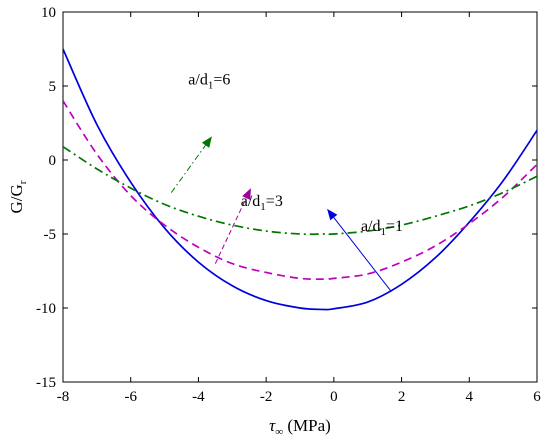  What do you see at coordinates (46, 383) in the screenshot?
I see `y-tick-label: -15` at bounding box center [46, 383].